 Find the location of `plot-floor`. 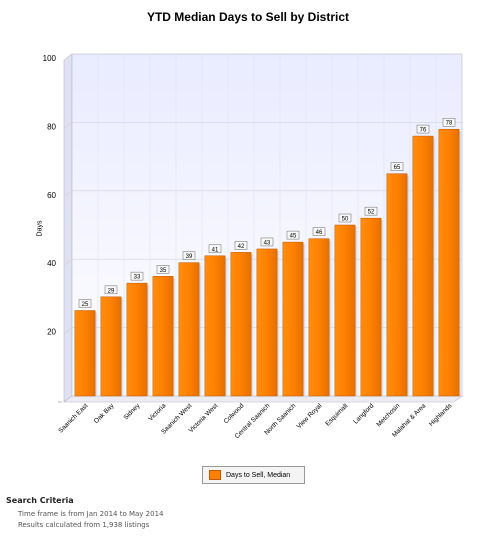

plot-floor is located at coordinates (263, 399).